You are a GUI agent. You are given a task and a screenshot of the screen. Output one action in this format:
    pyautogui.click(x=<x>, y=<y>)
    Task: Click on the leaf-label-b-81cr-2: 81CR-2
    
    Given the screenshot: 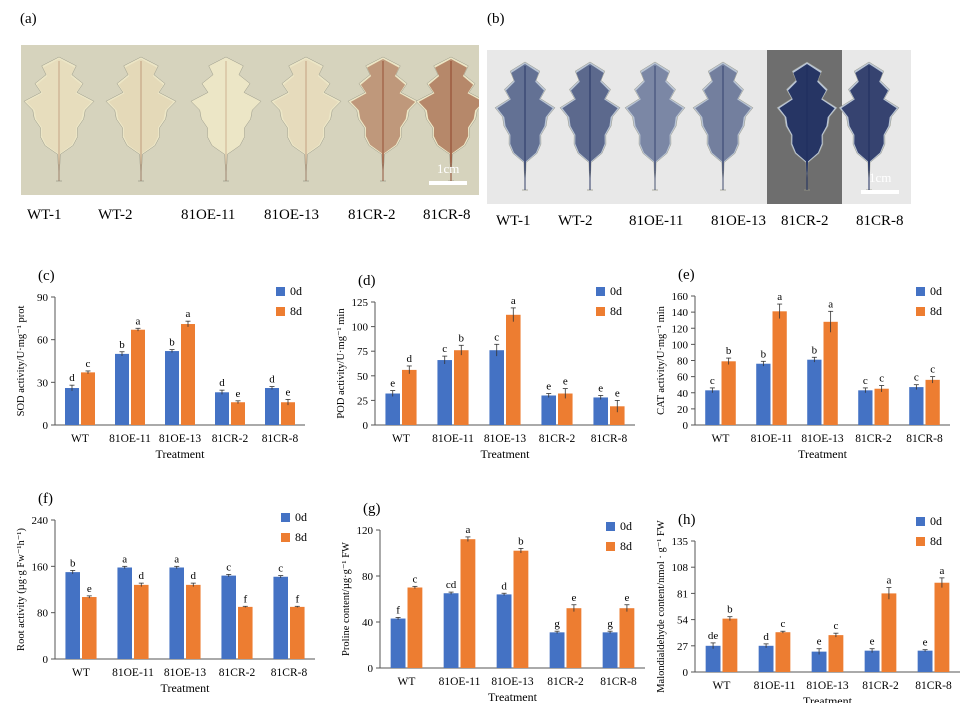 What is the action you would take?
    pyautogui.click(x=805, y=221)
    